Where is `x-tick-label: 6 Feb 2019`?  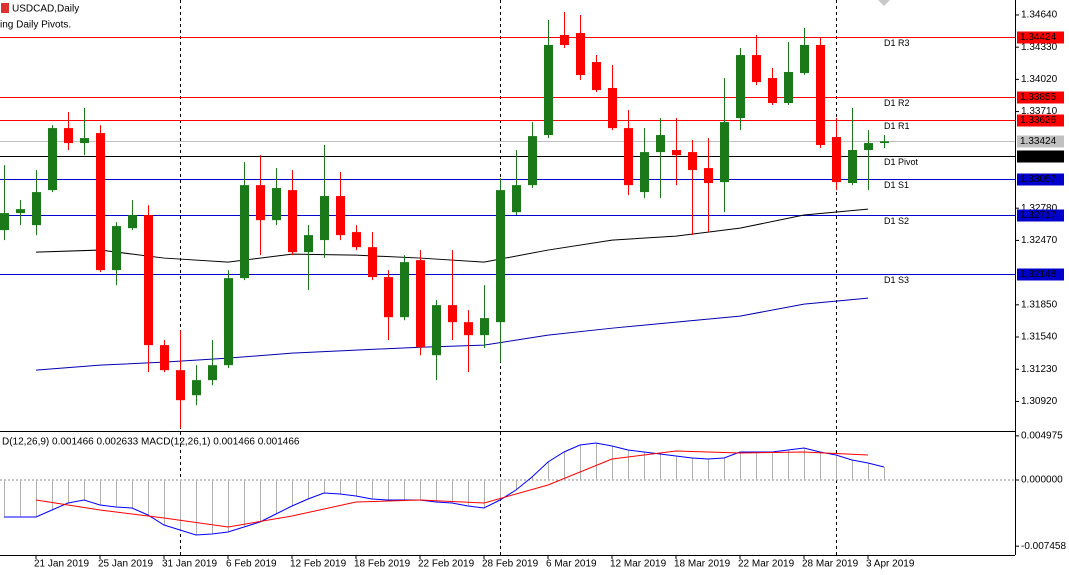 x-tick-label: 6 Feb 2019 is located at coordinates (251, 564).